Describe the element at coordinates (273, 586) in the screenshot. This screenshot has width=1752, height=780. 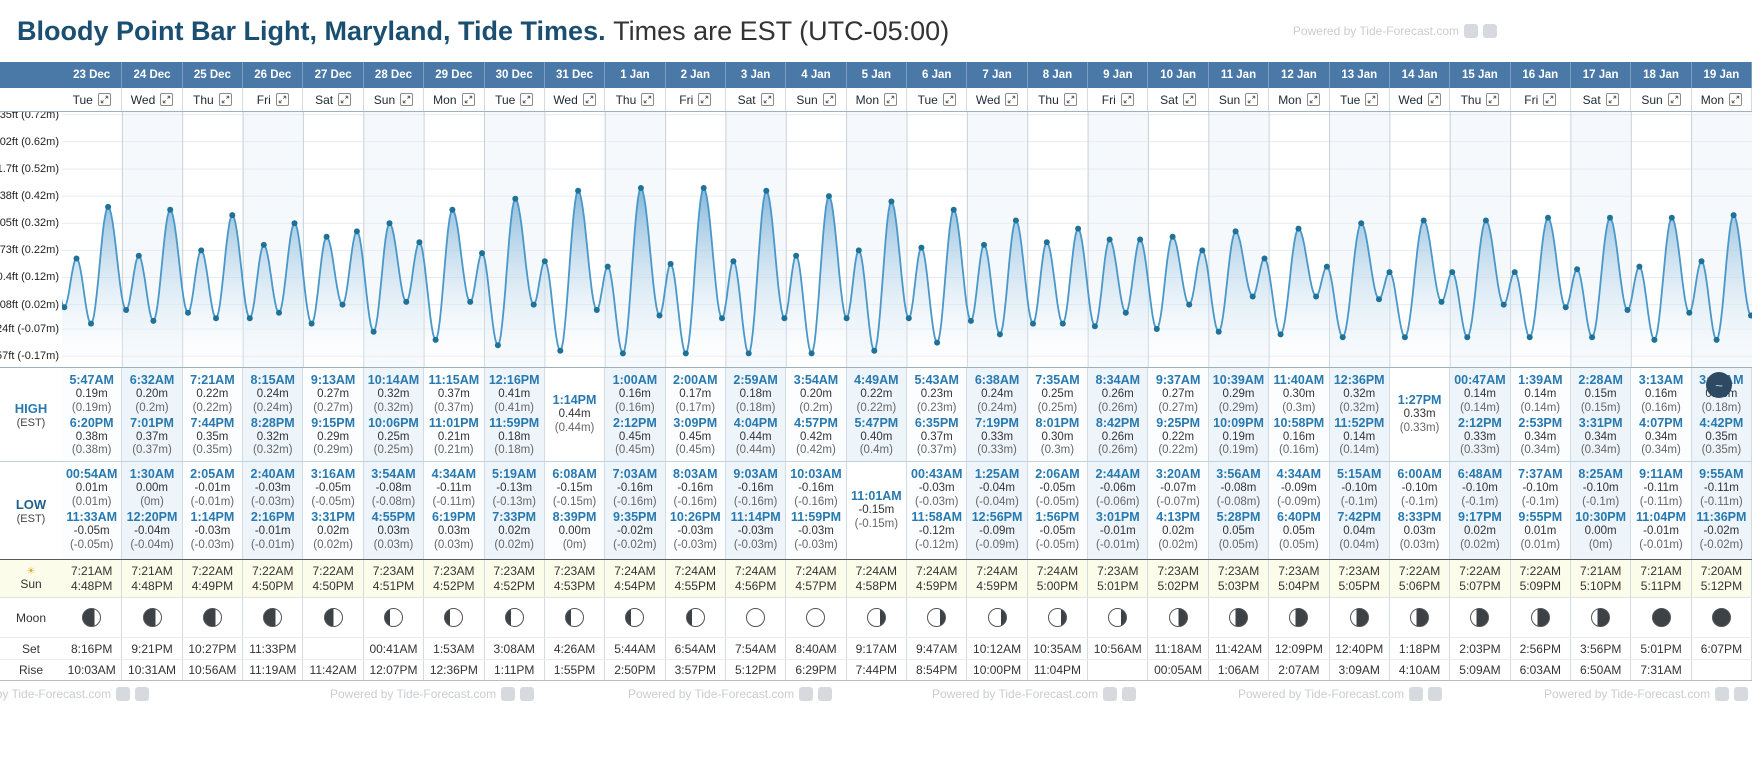
I see `sunset-time: 4:50PM` at that location.